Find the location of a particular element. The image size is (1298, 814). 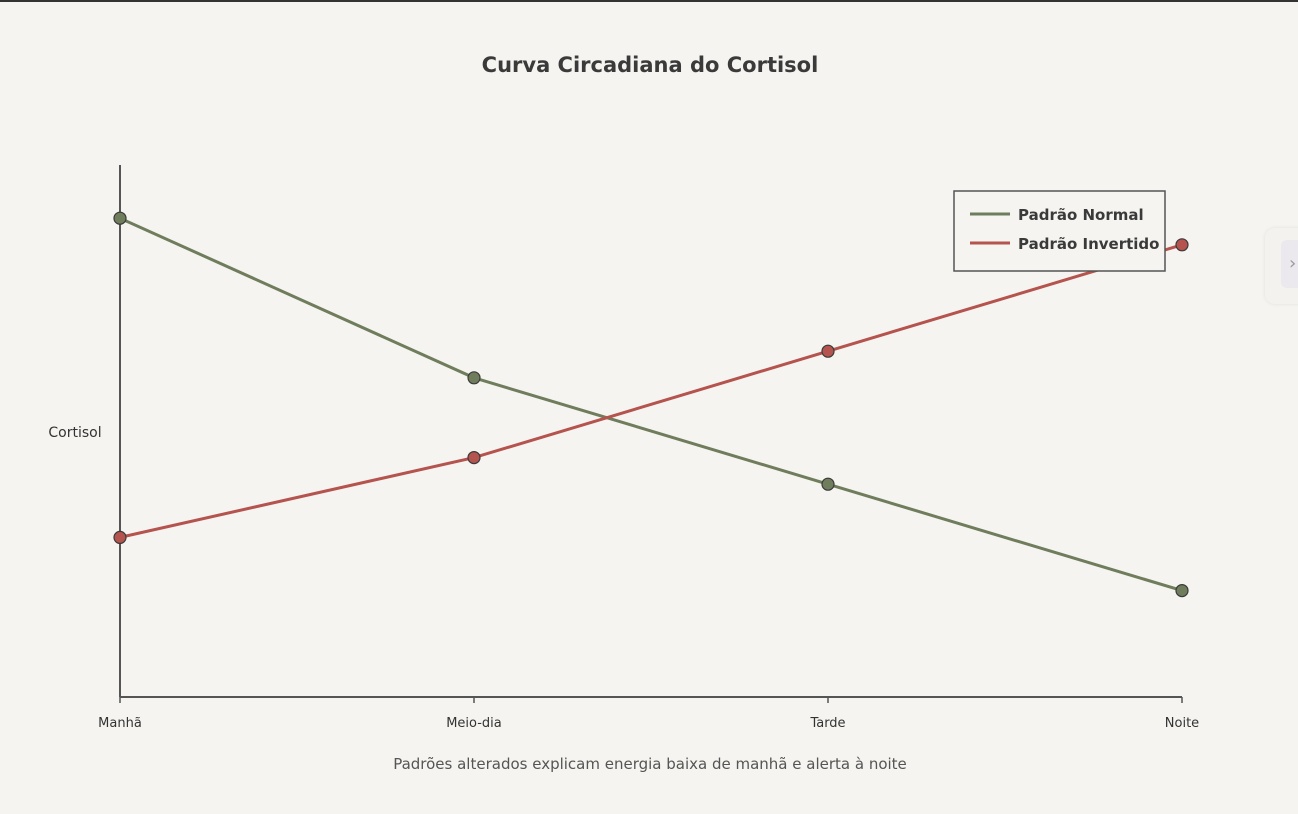

legend: Padrão Normal Padrão Invertido is located at coordinates (1059, 231).